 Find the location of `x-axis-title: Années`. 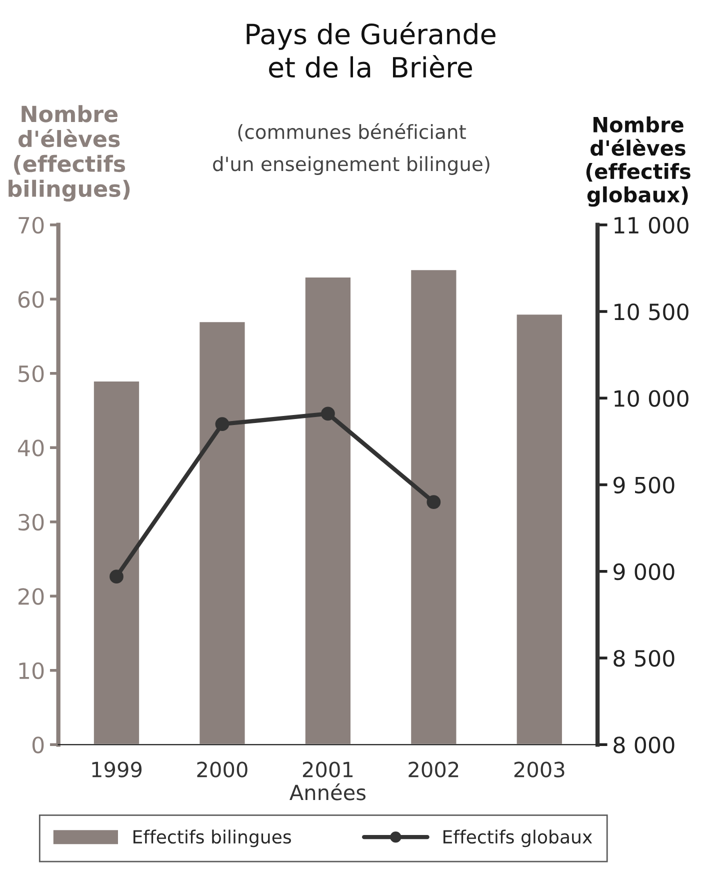

x-axis-title: Années is located at coordinates (328, 791).